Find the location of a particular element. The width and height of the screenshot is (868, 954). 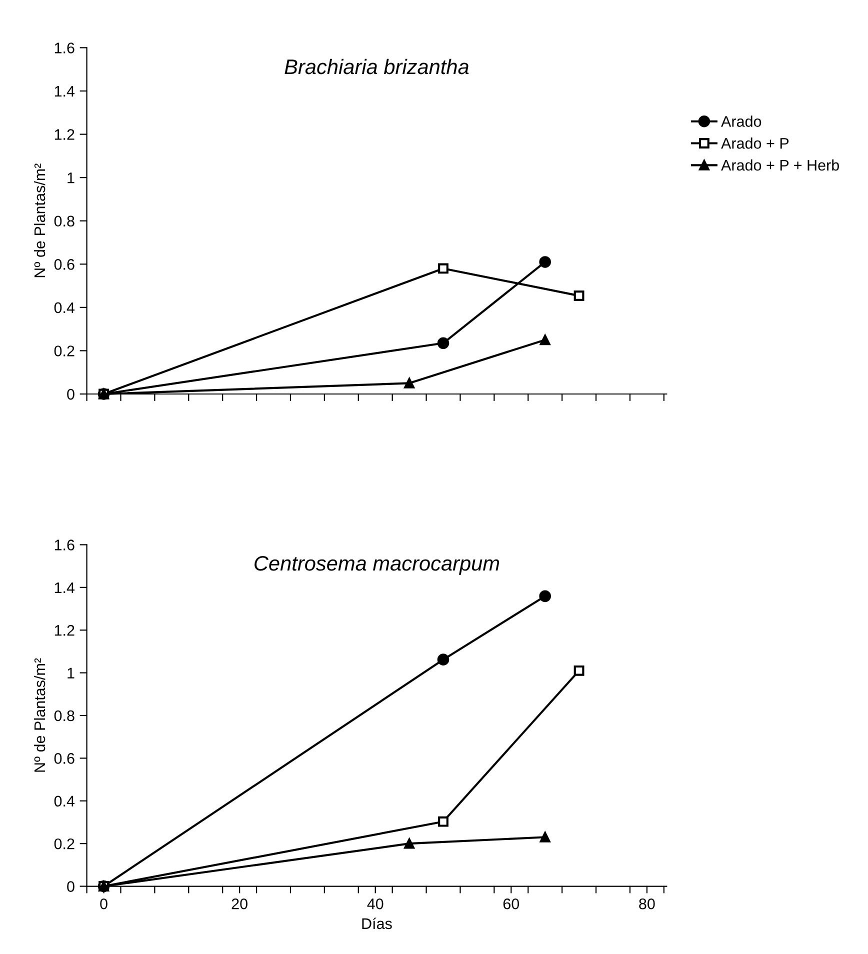

x-tick-label: 60 is located at coordinates (511, 904).